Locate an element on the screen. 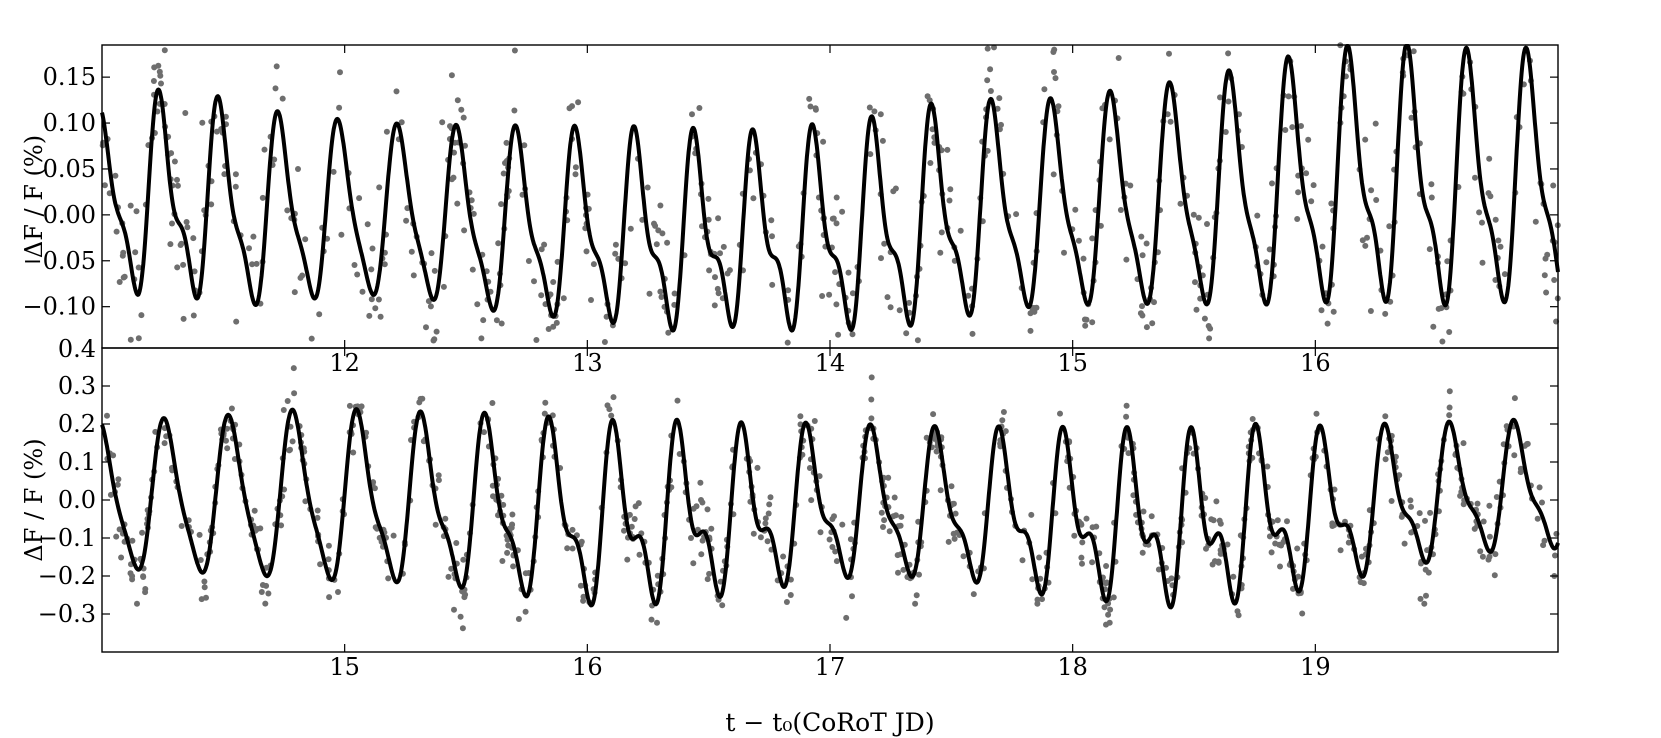 This screenshot has width=1661, height=738. y-tick-label: 0.2 is located at coordinates (77, 424).